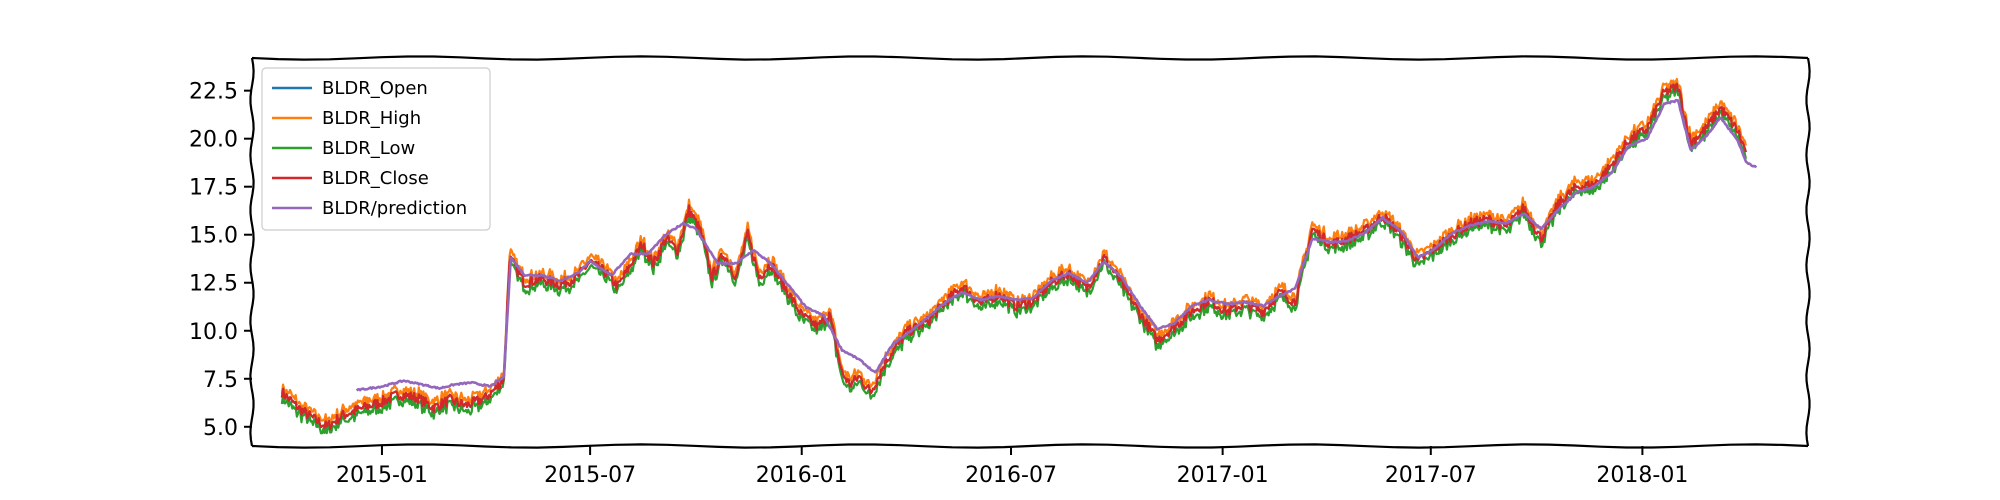 This screenshot has height=500, width=2000. I want to click on y-tick-label: 12.5, so click(213, 284).